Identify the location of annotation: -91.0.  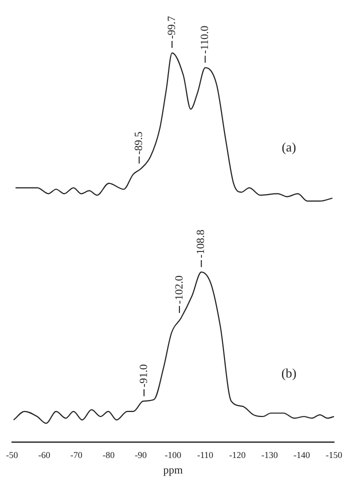
(144, 376).